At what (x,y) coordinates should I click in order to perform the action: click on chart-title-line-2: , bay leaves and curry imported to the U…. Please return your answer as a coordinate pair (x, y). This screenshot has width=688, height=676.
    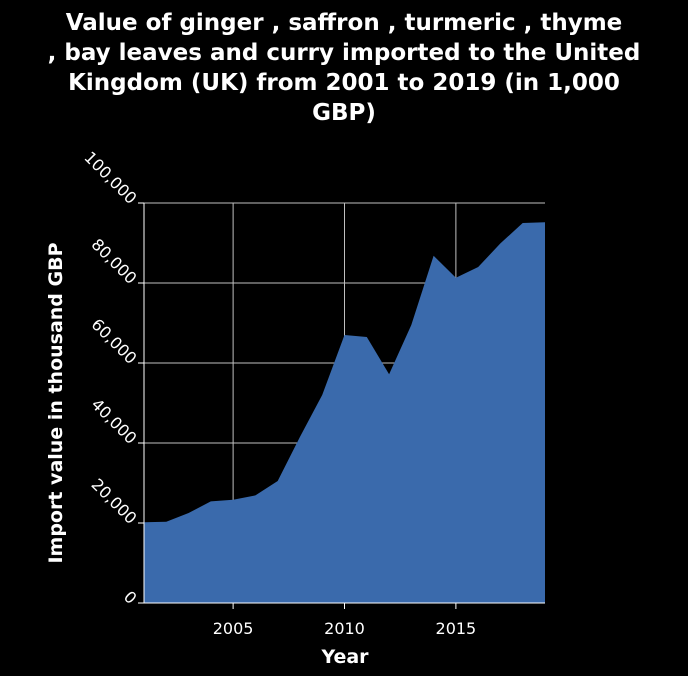
    Looking at the image, I should click on (344, 53).